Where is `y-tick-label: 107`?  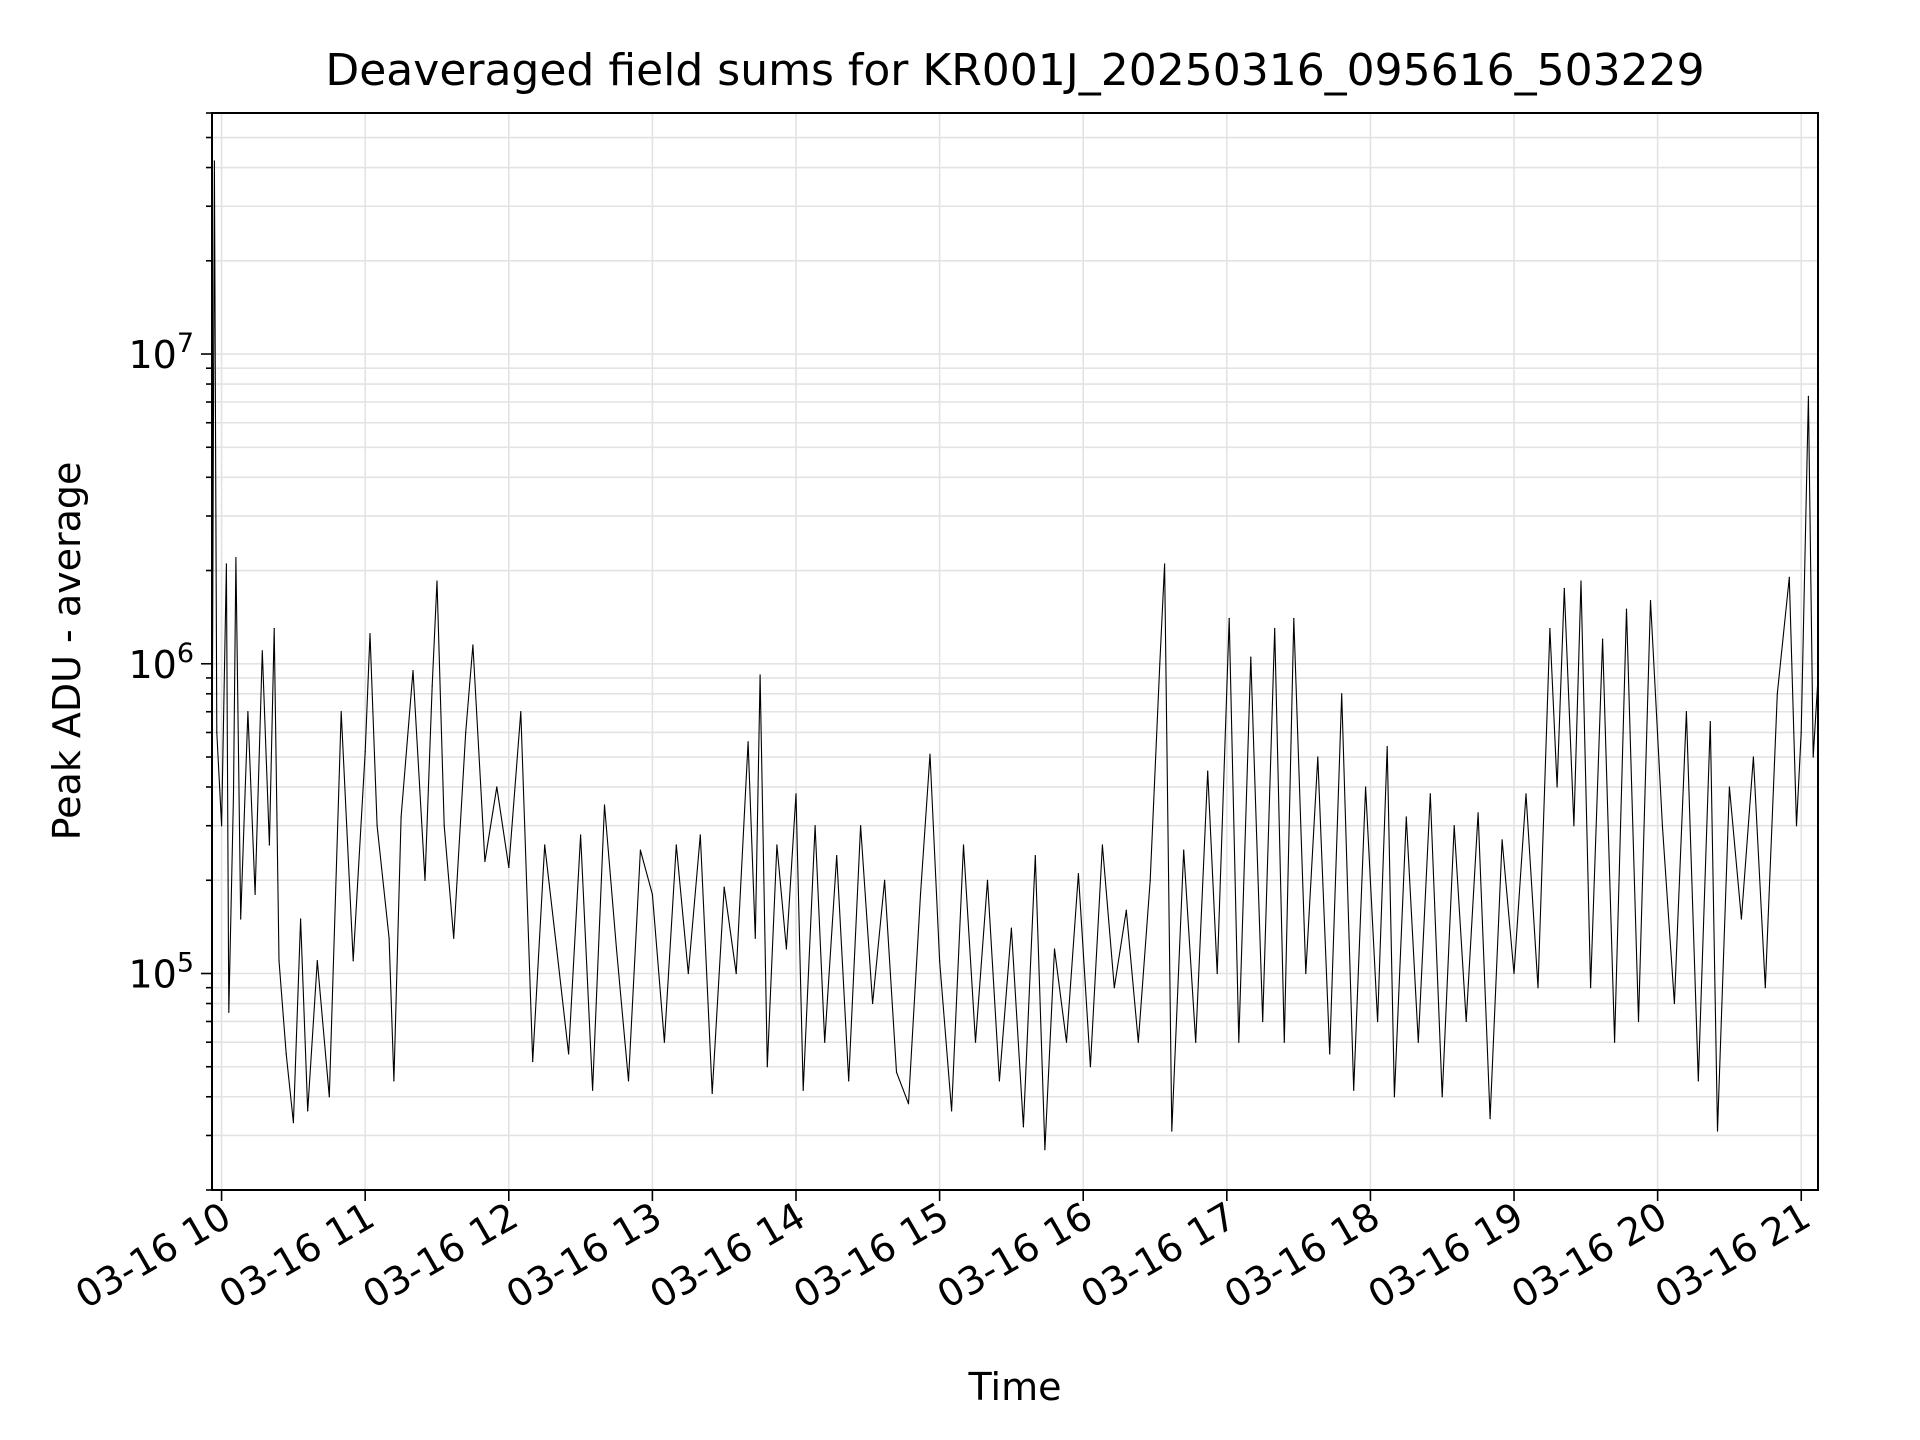 y-tick-label: 107 is located at coordinates (161, 352).